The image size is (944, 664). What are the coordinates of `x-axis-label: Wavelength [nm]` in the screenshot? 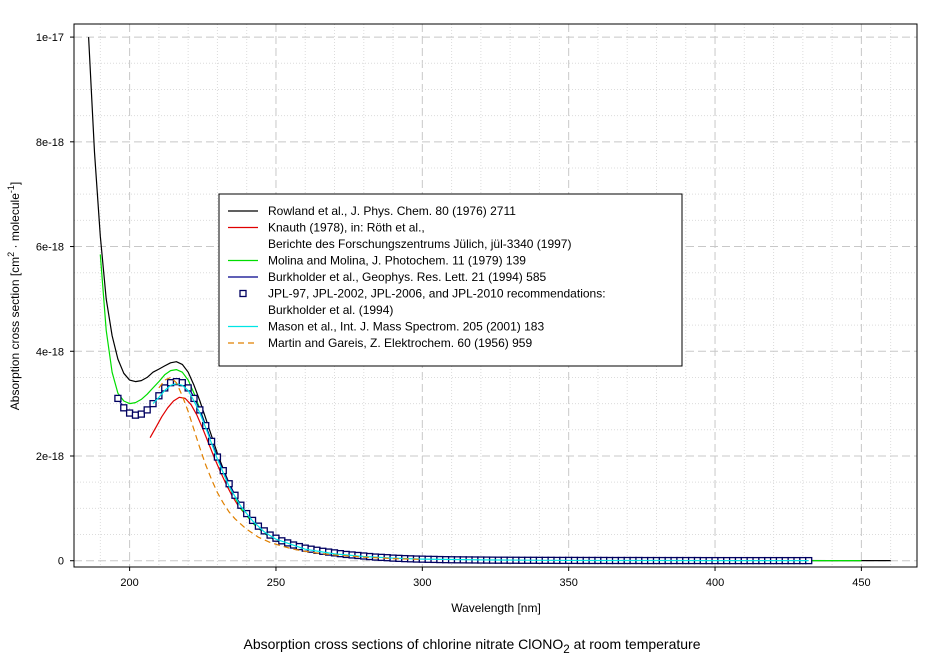 It's located at (496, 608).